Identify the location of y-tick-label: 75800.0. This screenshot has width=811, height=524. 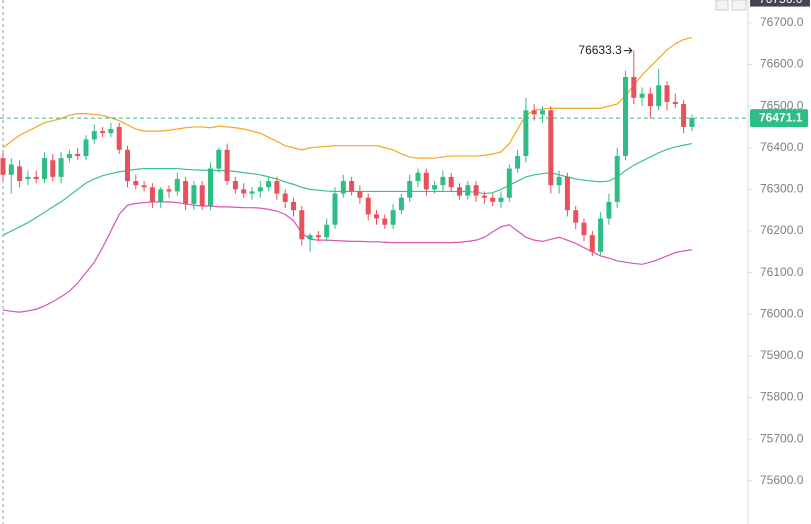
(782, 397).